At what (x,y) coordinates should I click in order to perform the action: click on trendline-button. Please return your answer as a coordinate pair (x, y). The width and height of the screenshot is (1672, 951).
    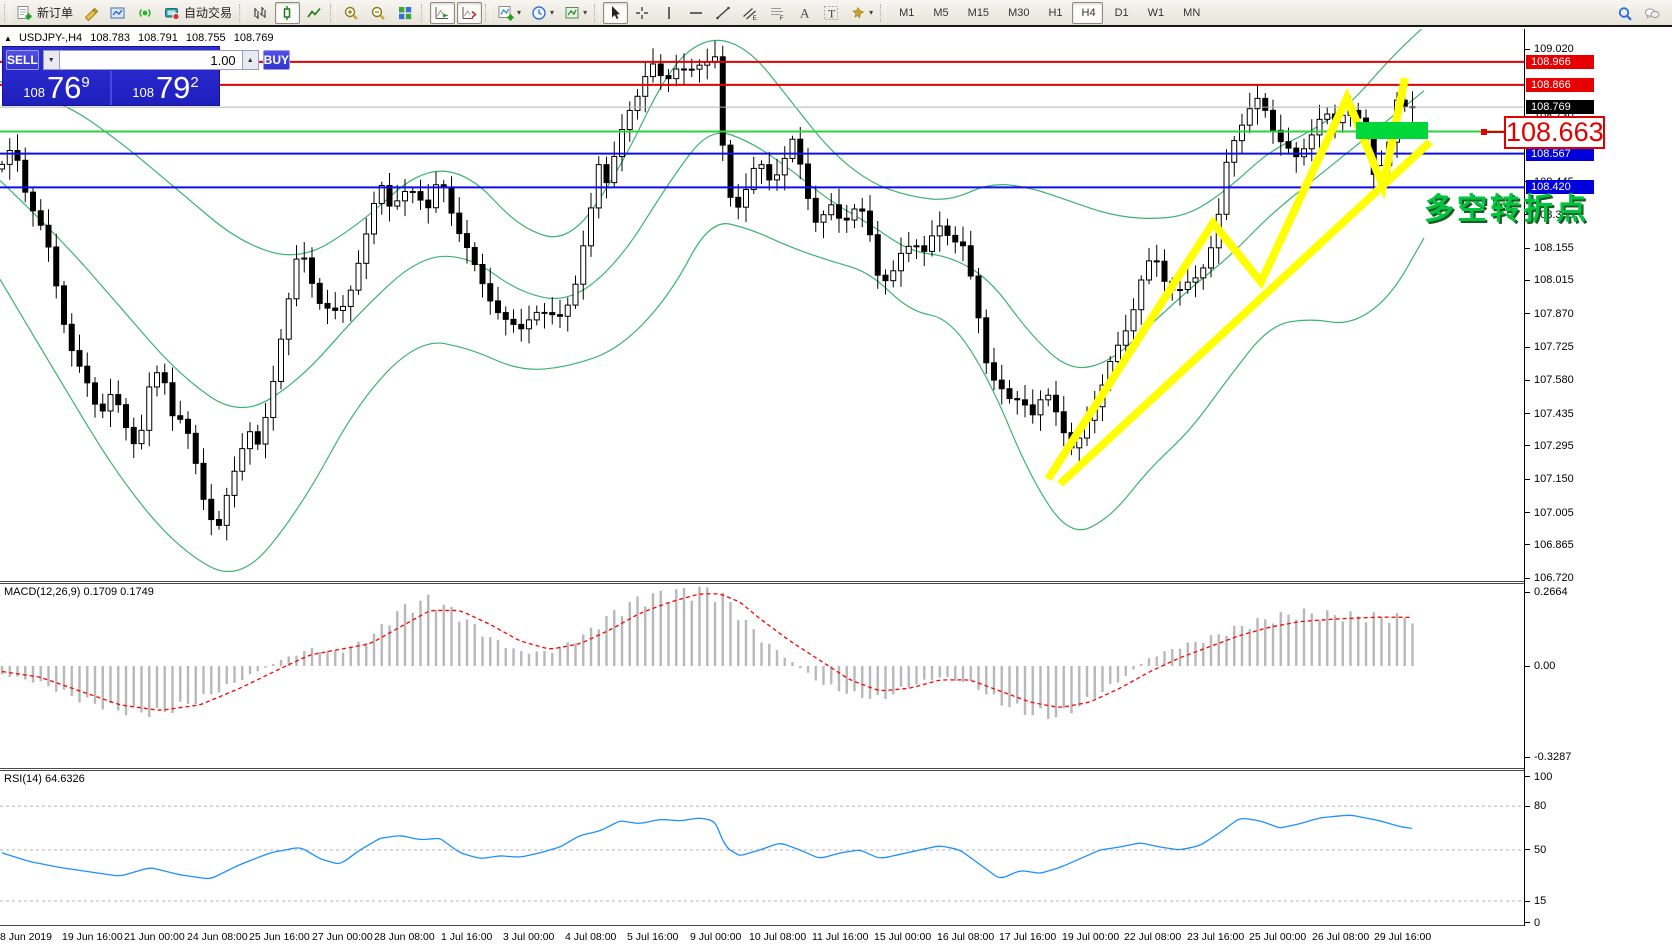
    Looking at the image, I should click on (723, 13).